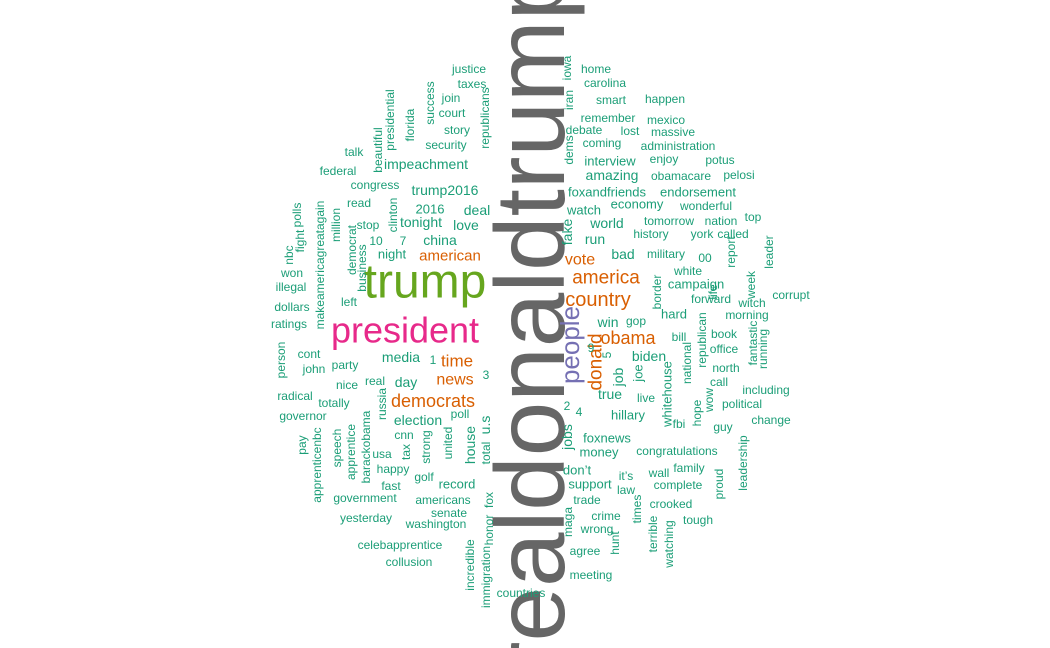 Image resolution: width=1050 pixels, height=648 pixels. I want to click on word-interview: interview, so click(610, 161).